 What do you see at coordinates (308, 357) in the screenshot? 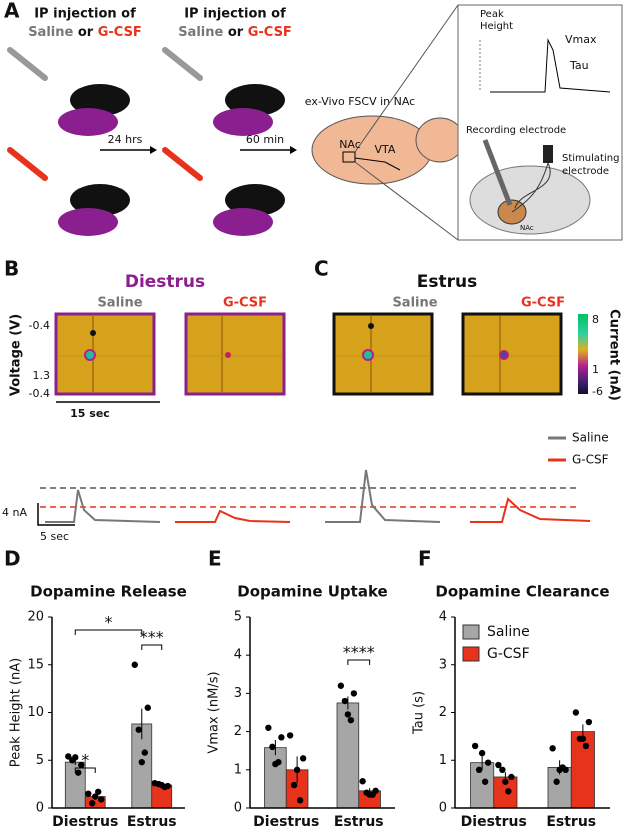
I see `color-plots` at bounding box center [308, 357].